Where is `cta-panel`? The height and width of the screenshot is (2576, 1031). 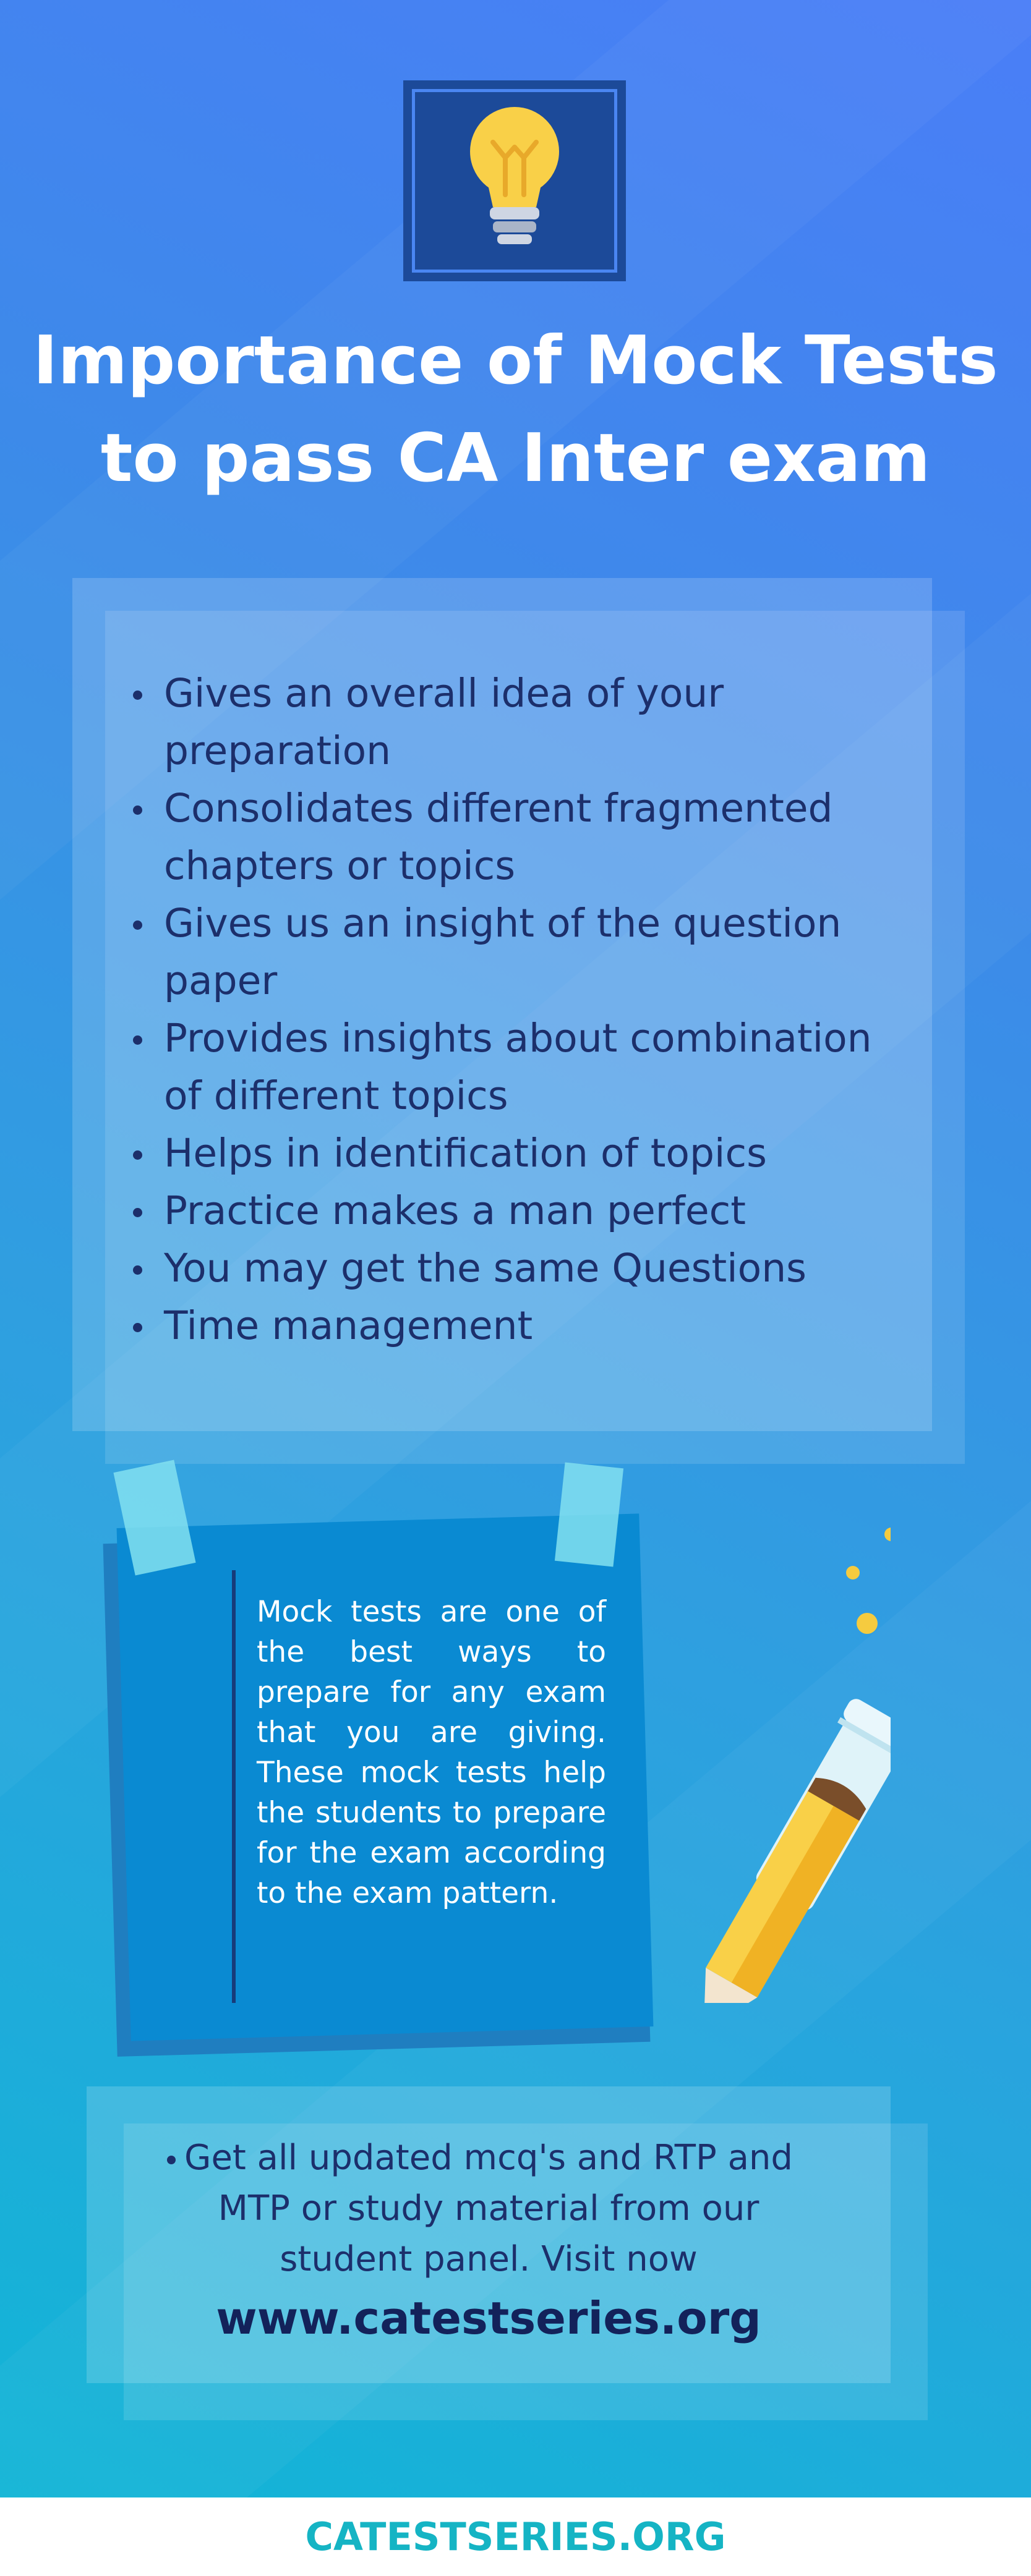
cta-panel is located at coordinates (489, 2234).